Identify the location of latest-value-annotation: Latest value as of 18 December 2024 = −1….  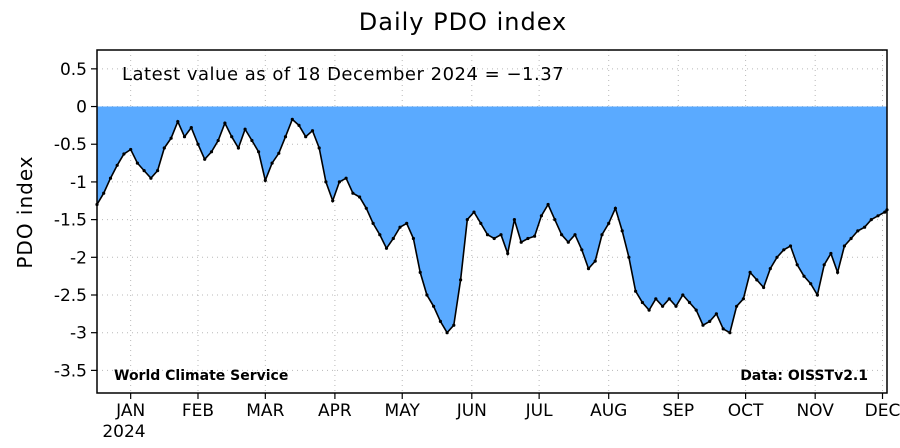
(343, 74).